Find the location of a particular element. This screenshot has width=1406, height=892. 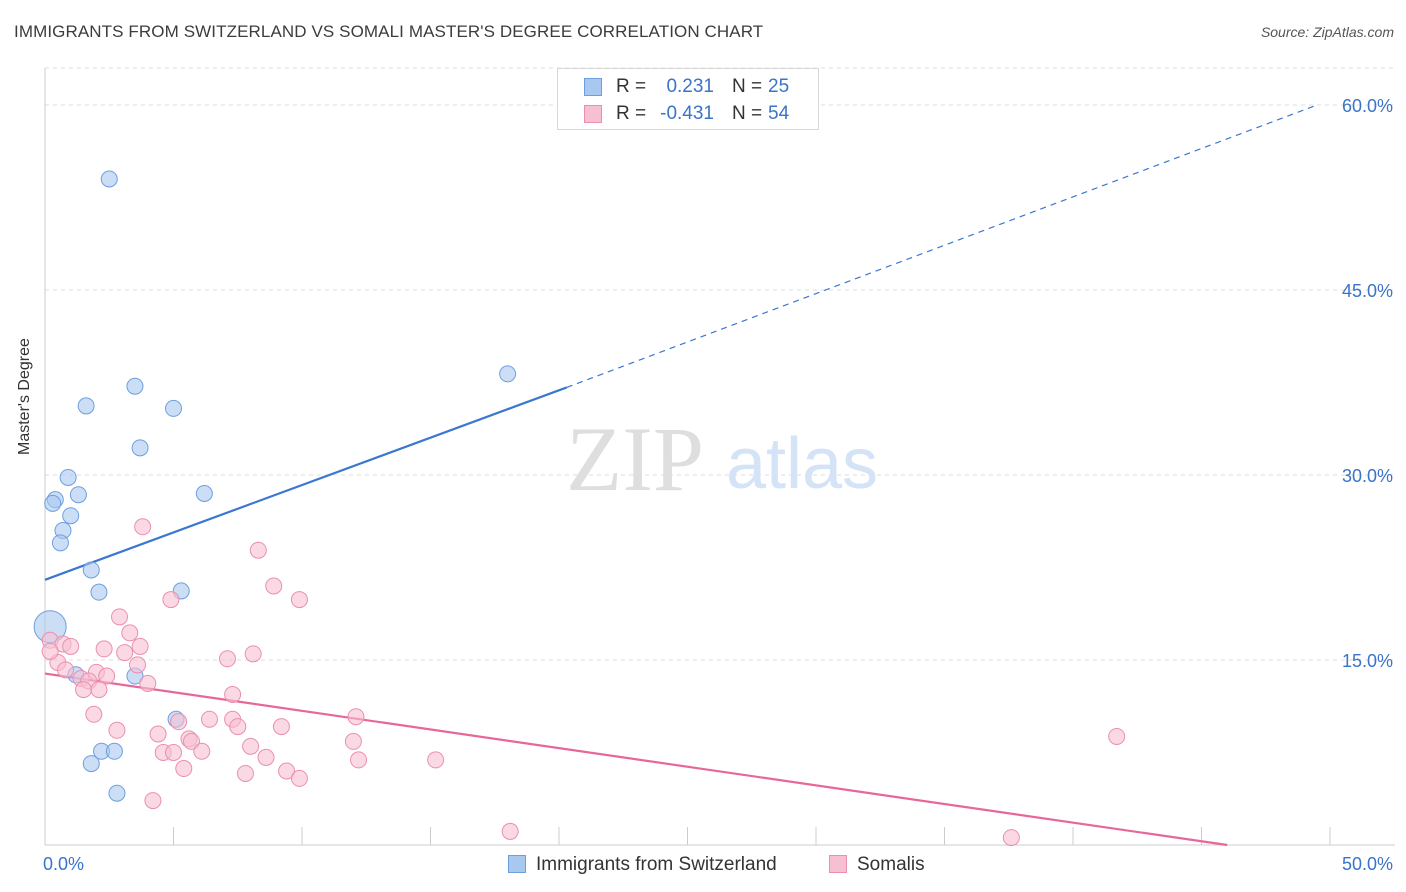

legend-label-somalis: Somalis is located at coordinates (891, 864).